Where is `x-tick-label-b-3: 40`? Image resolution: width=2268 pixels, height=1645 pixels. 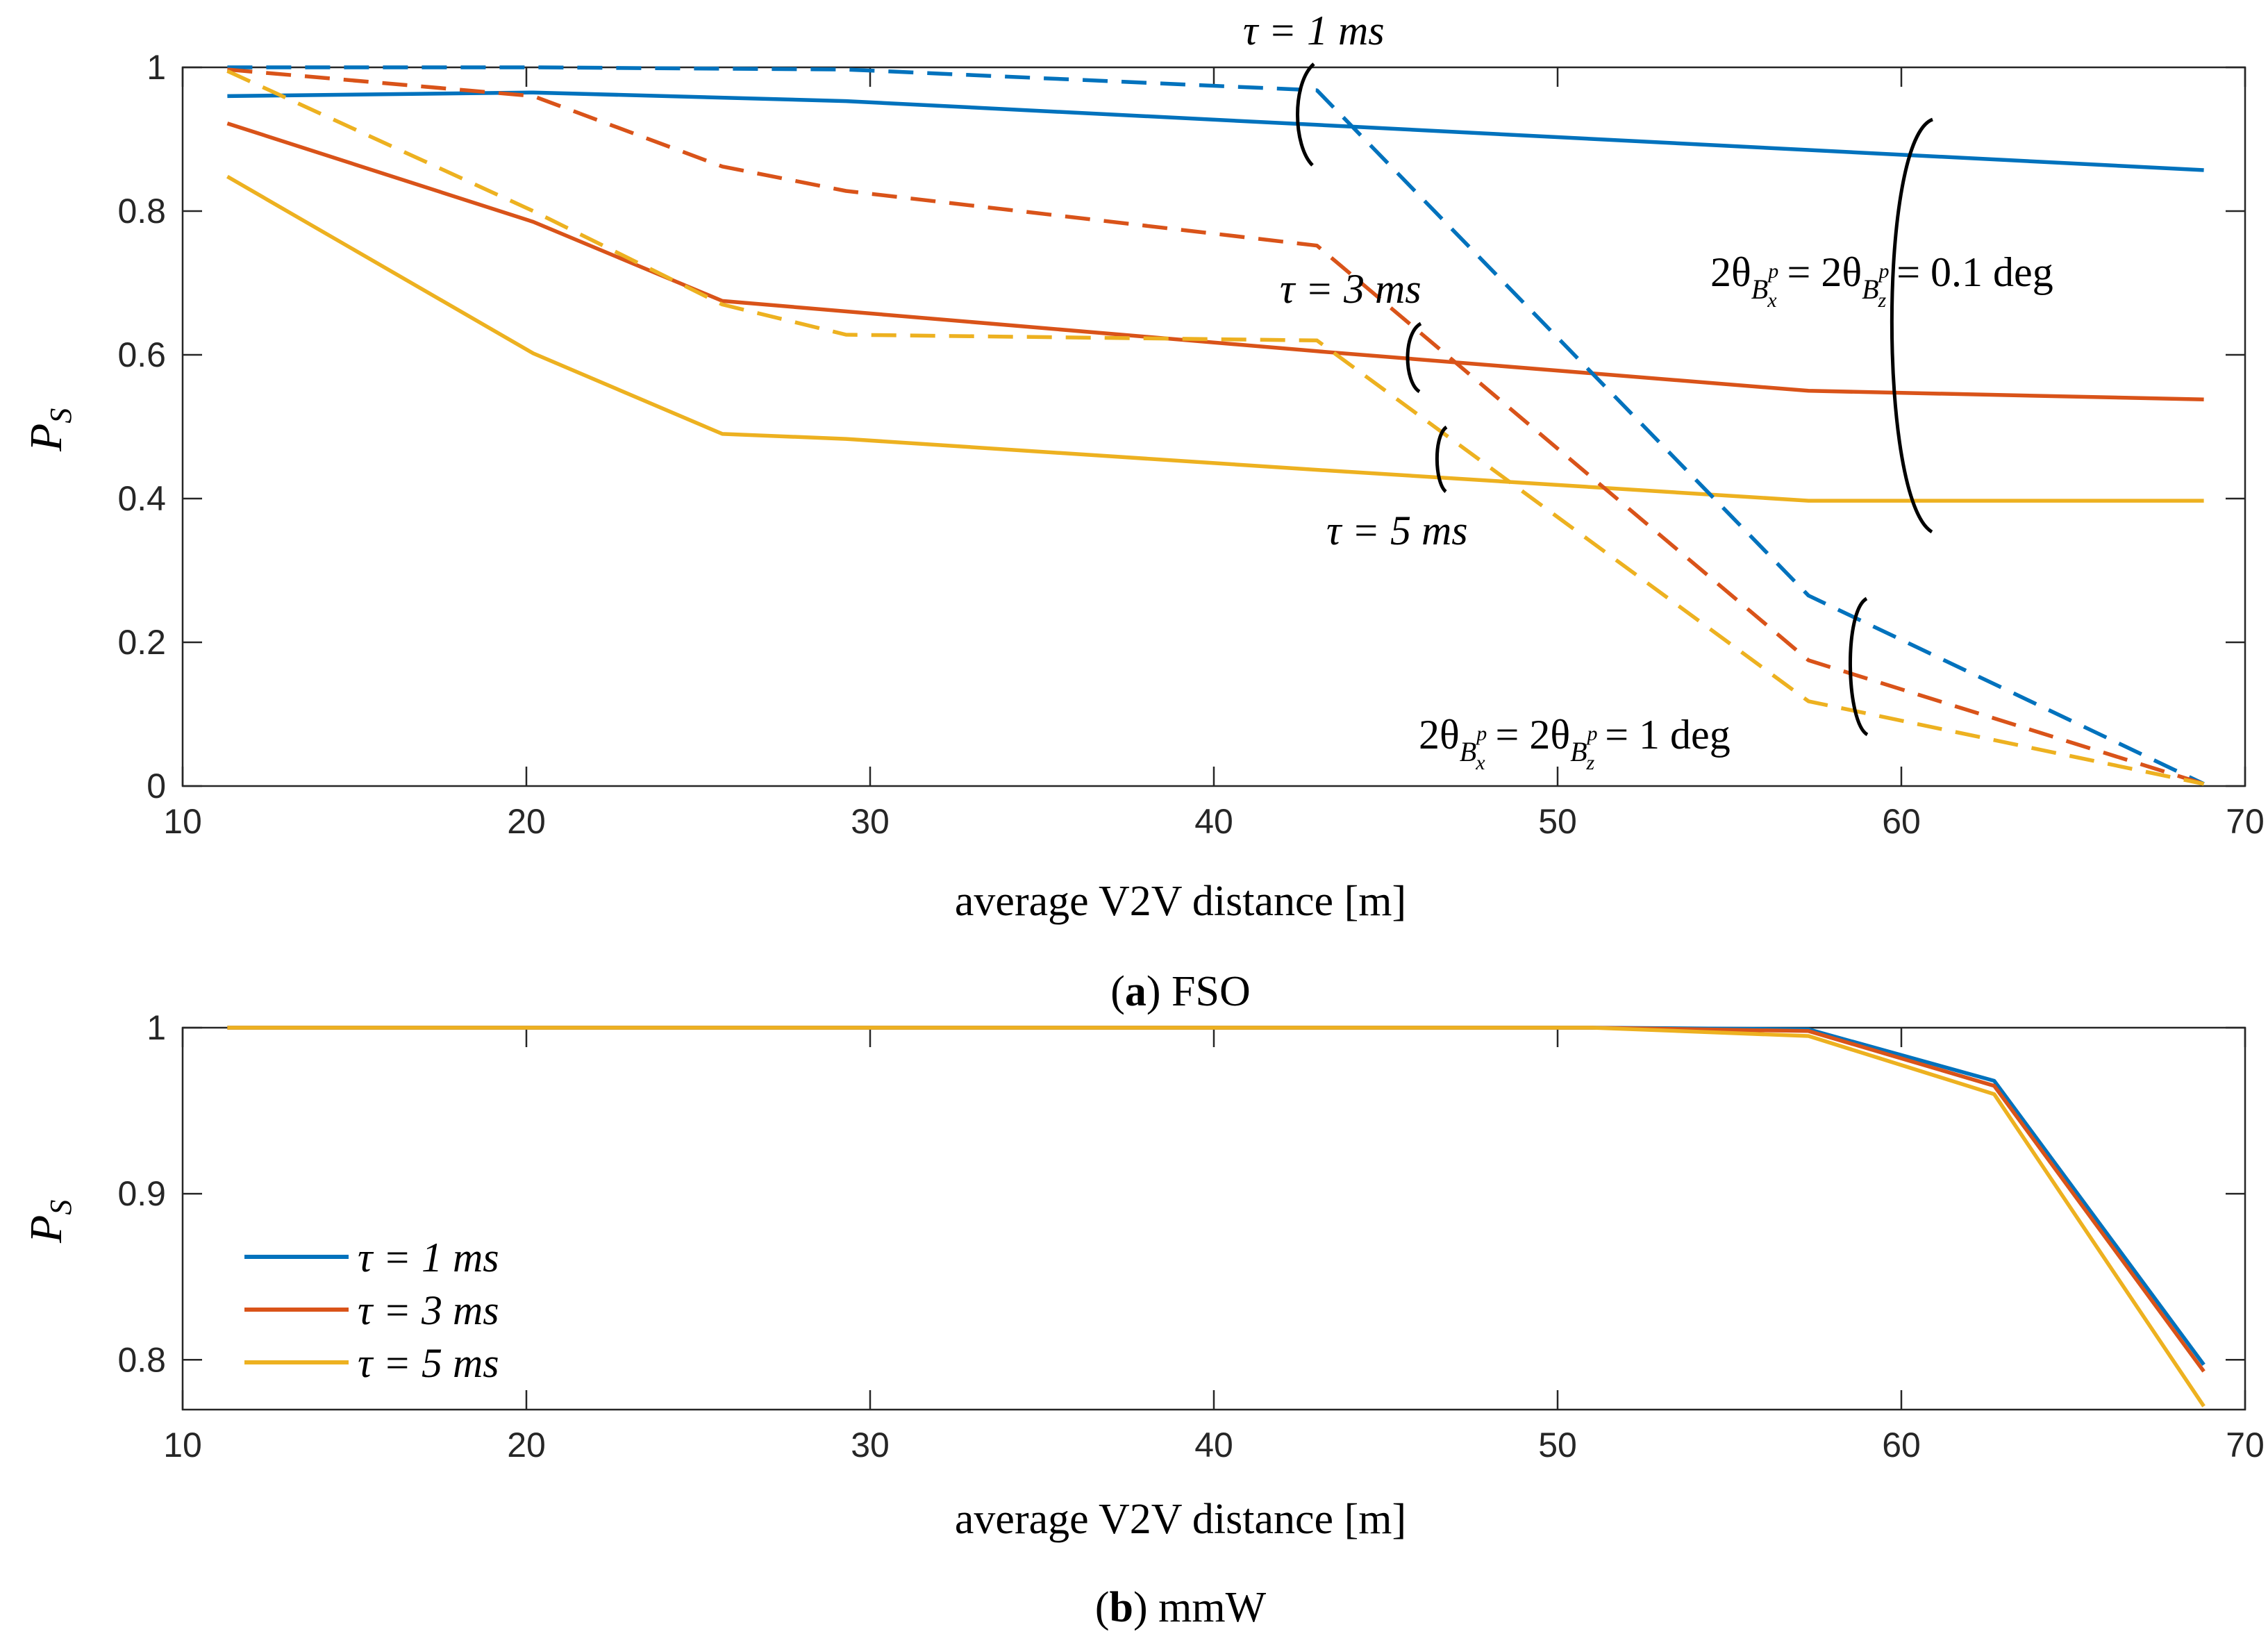 x-tick-label-b-3: 40 is located at coordinates (1213, 1445).